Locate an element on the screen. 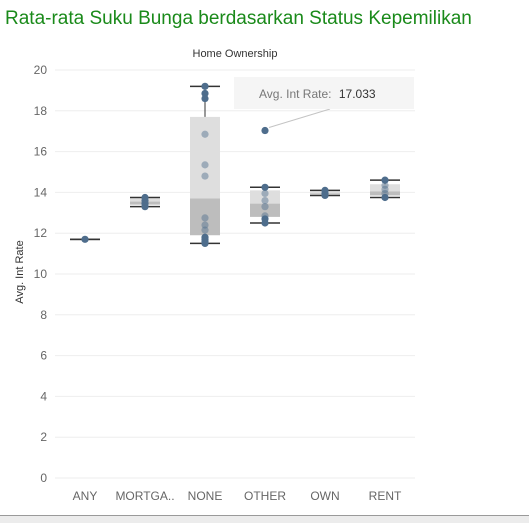 Image resolution: width=529 pixels, height=523 pixels. y-axis-ticks: 0 2 4 6 8 10 12 14 16 18 20 is located at coordinates (41, 274).